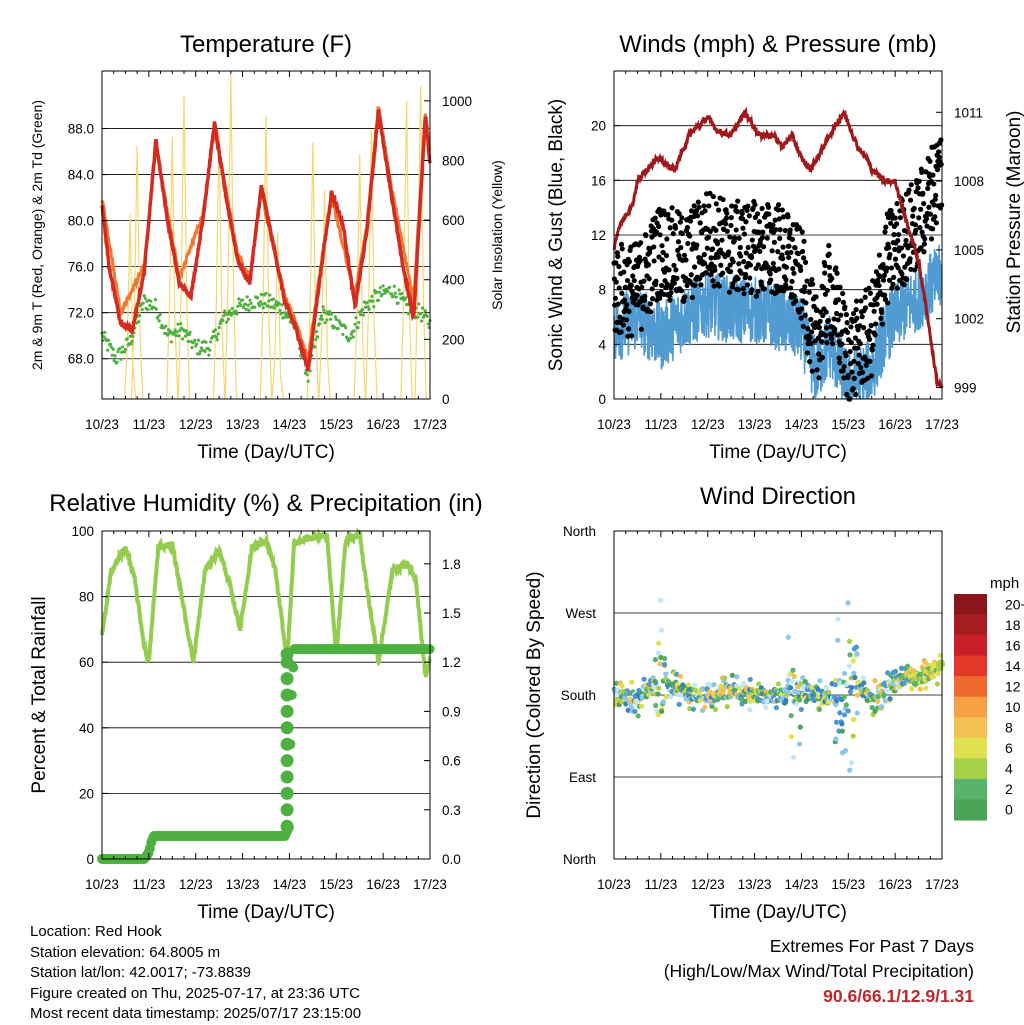 This screenshot has width=1024, height=1025. I want to click on y-tick-label: 72.0, so click(81, 313).